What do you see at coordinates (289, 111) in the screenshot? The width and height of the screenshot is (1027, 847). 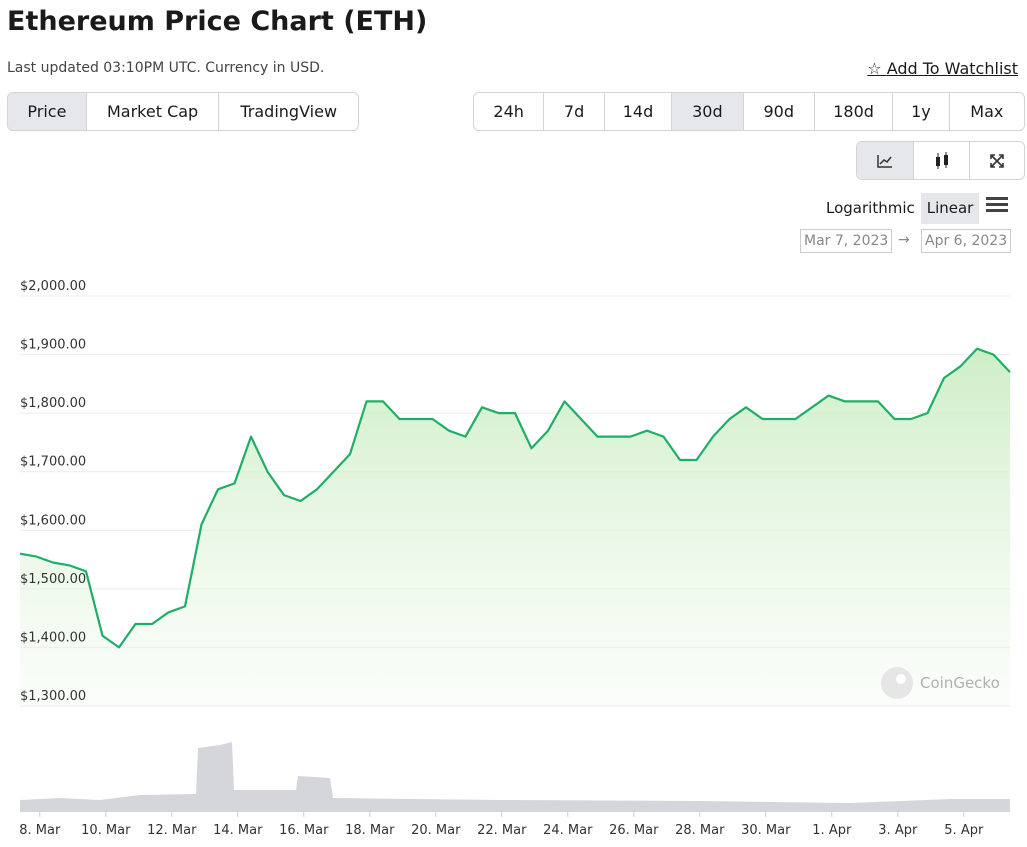 I see `tab: TradingView` at bounding box center [289, 111].